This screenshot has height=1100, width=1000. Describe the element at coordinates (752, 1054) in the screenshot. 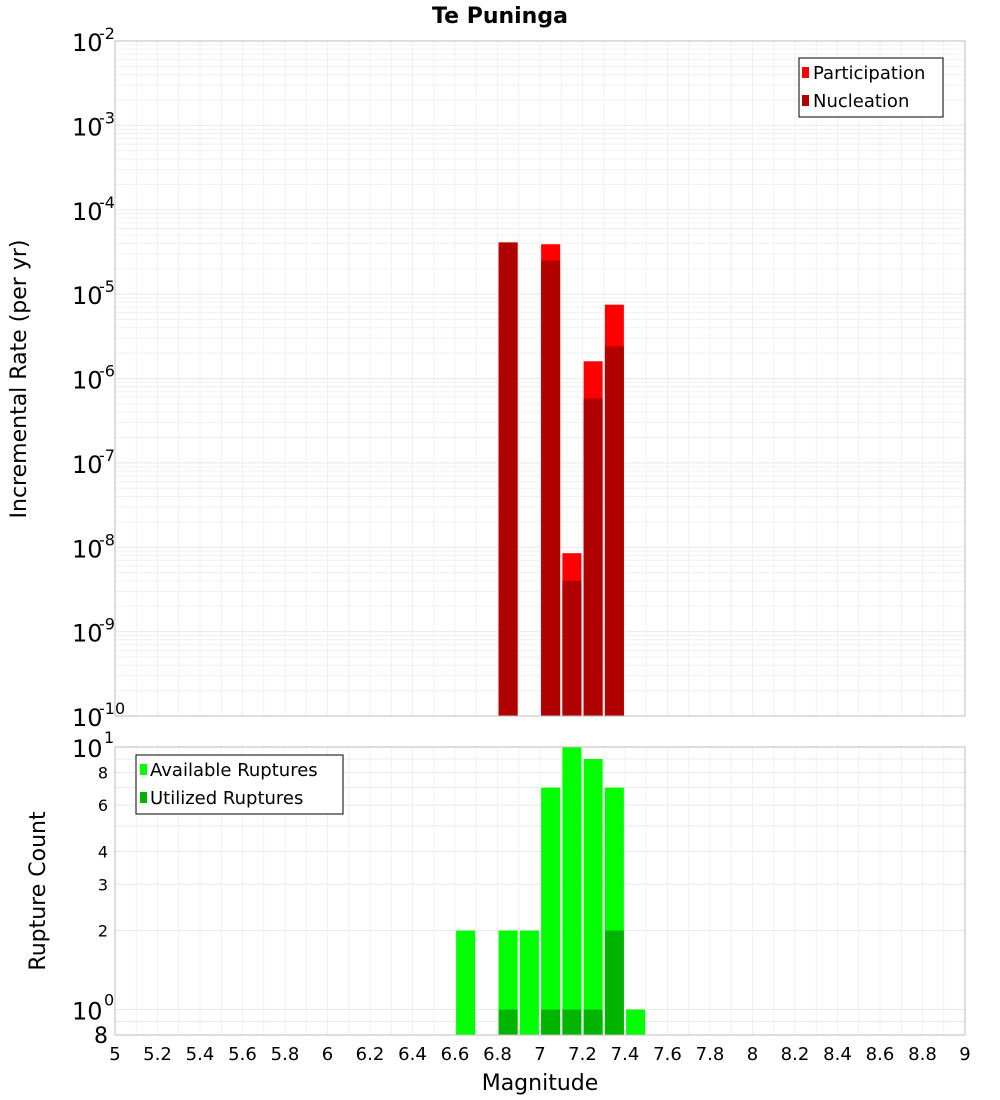

I see `x-tick-label: 8` at that location.